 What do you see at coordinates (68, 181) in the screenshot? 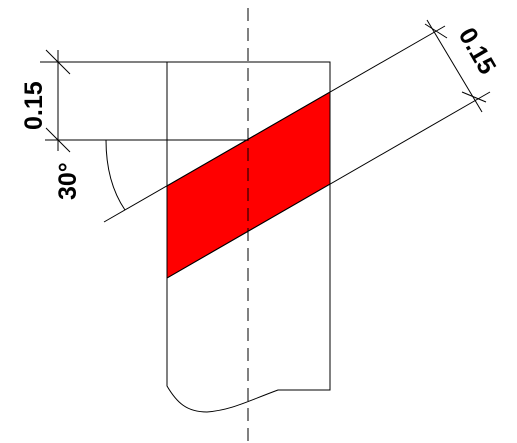
I see `dimension-angle-label: 30°` at bounding box center [68, 181].